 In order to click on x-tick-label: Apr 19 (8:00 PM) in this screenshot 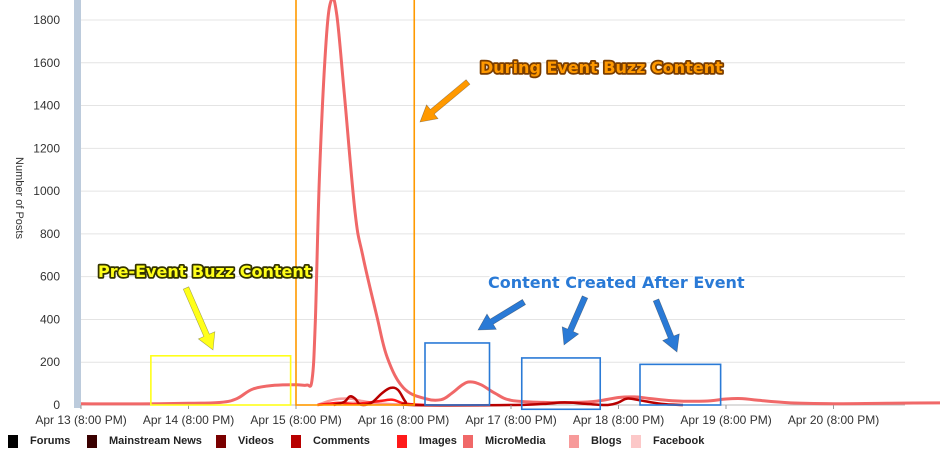, I will do `click(725, 420)`.